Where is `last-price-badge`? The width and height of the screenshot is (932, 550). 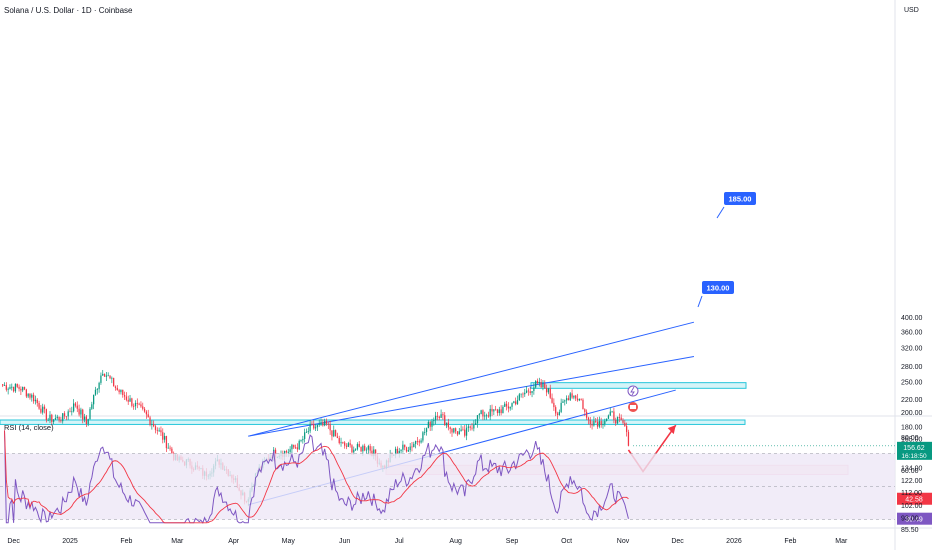
last-price-badge is located at coordinates (914, 450).